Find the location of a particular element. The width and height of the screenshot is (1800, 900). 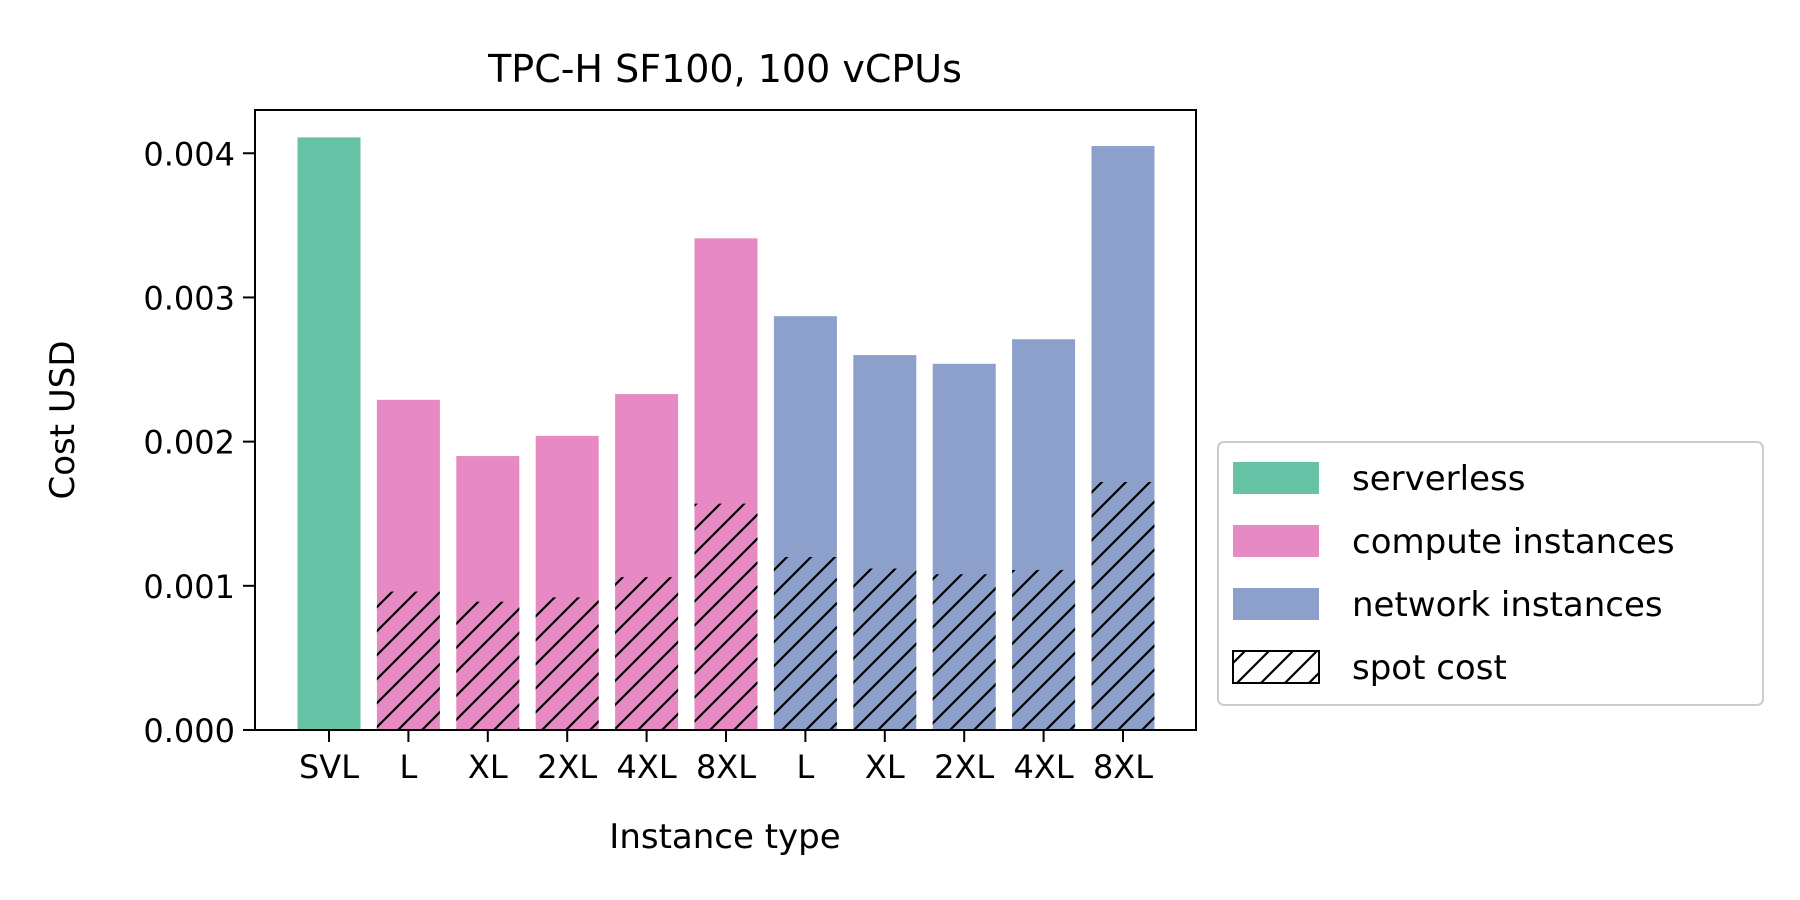

spot-bar-compute-4xl is located at coordinates (647, 653).